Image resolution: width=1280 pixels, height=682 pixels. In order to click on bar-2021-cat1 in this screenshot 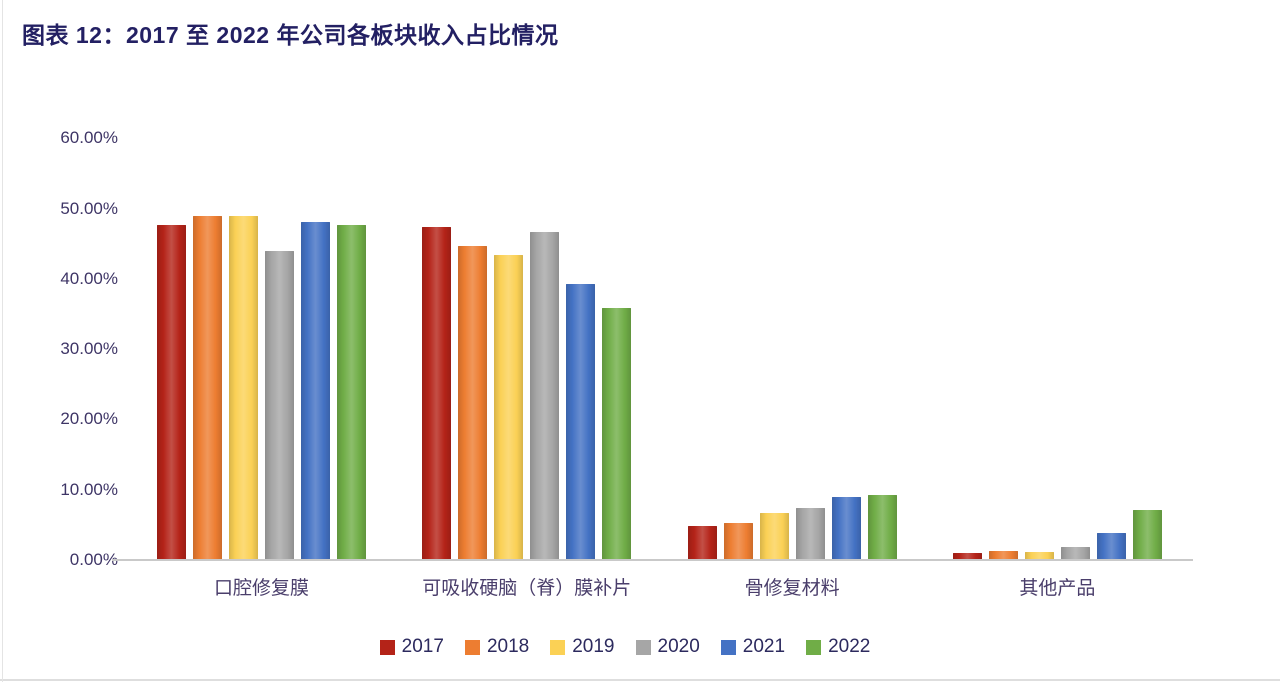, I will do `click(581, 421)`.